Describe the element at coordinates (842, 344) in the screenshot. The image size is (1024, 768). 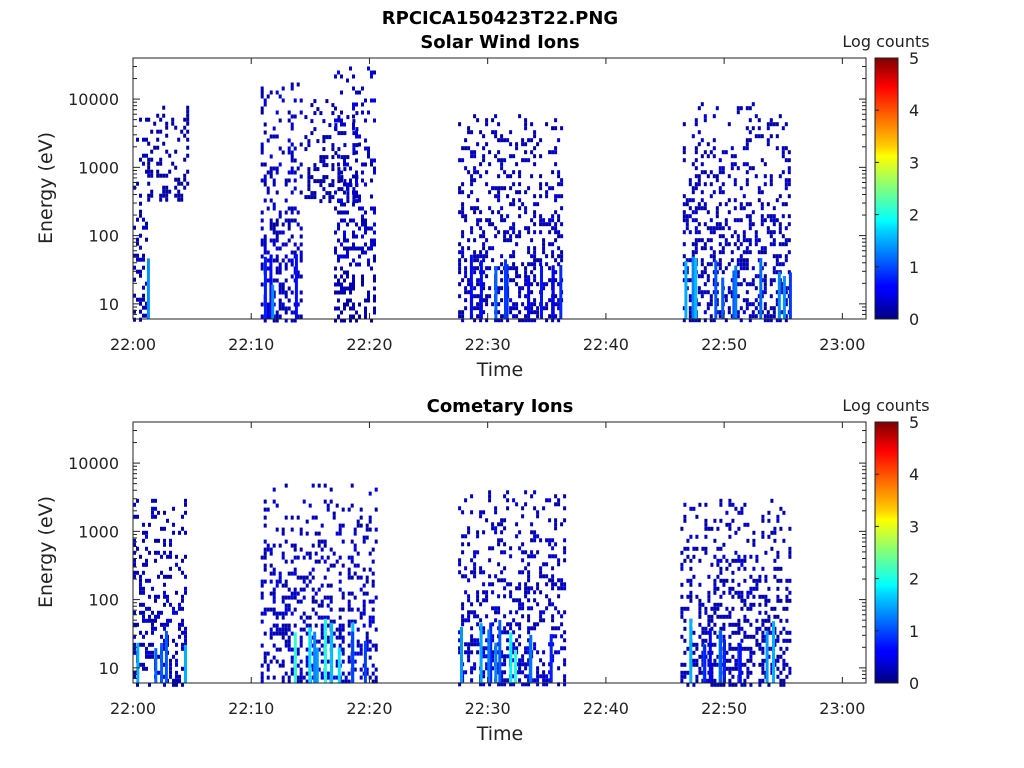
I see `x-tick-label: 23:00` at that location.